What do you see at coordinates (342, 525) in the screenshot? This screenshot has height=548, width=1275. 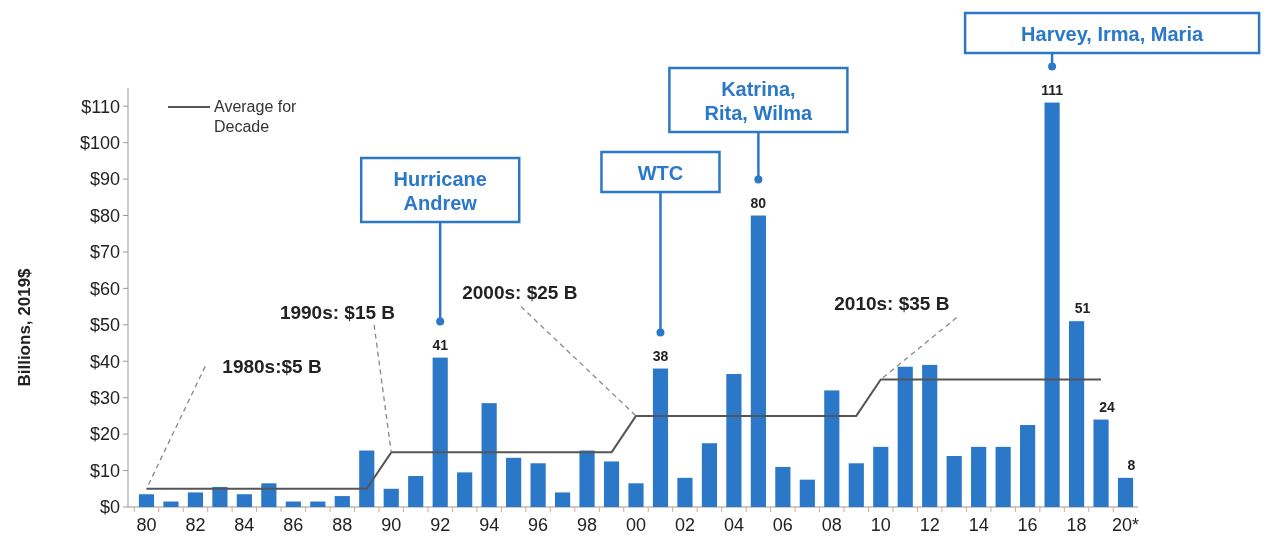 I see `x-tick-label: 88` at bounding box center [342, 525].